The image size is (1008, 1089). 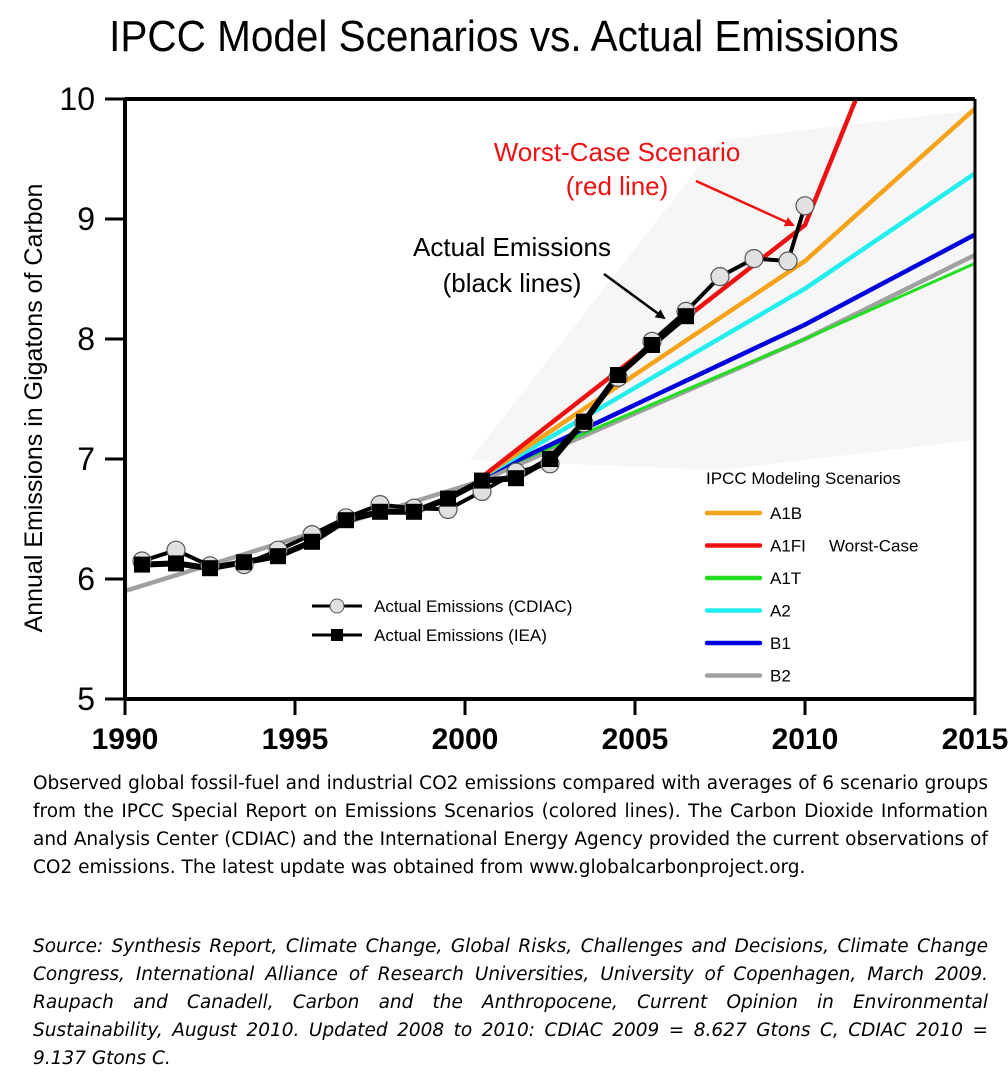 I want to click on legend-label-a1t: A1T, so click(x=785, y=578).